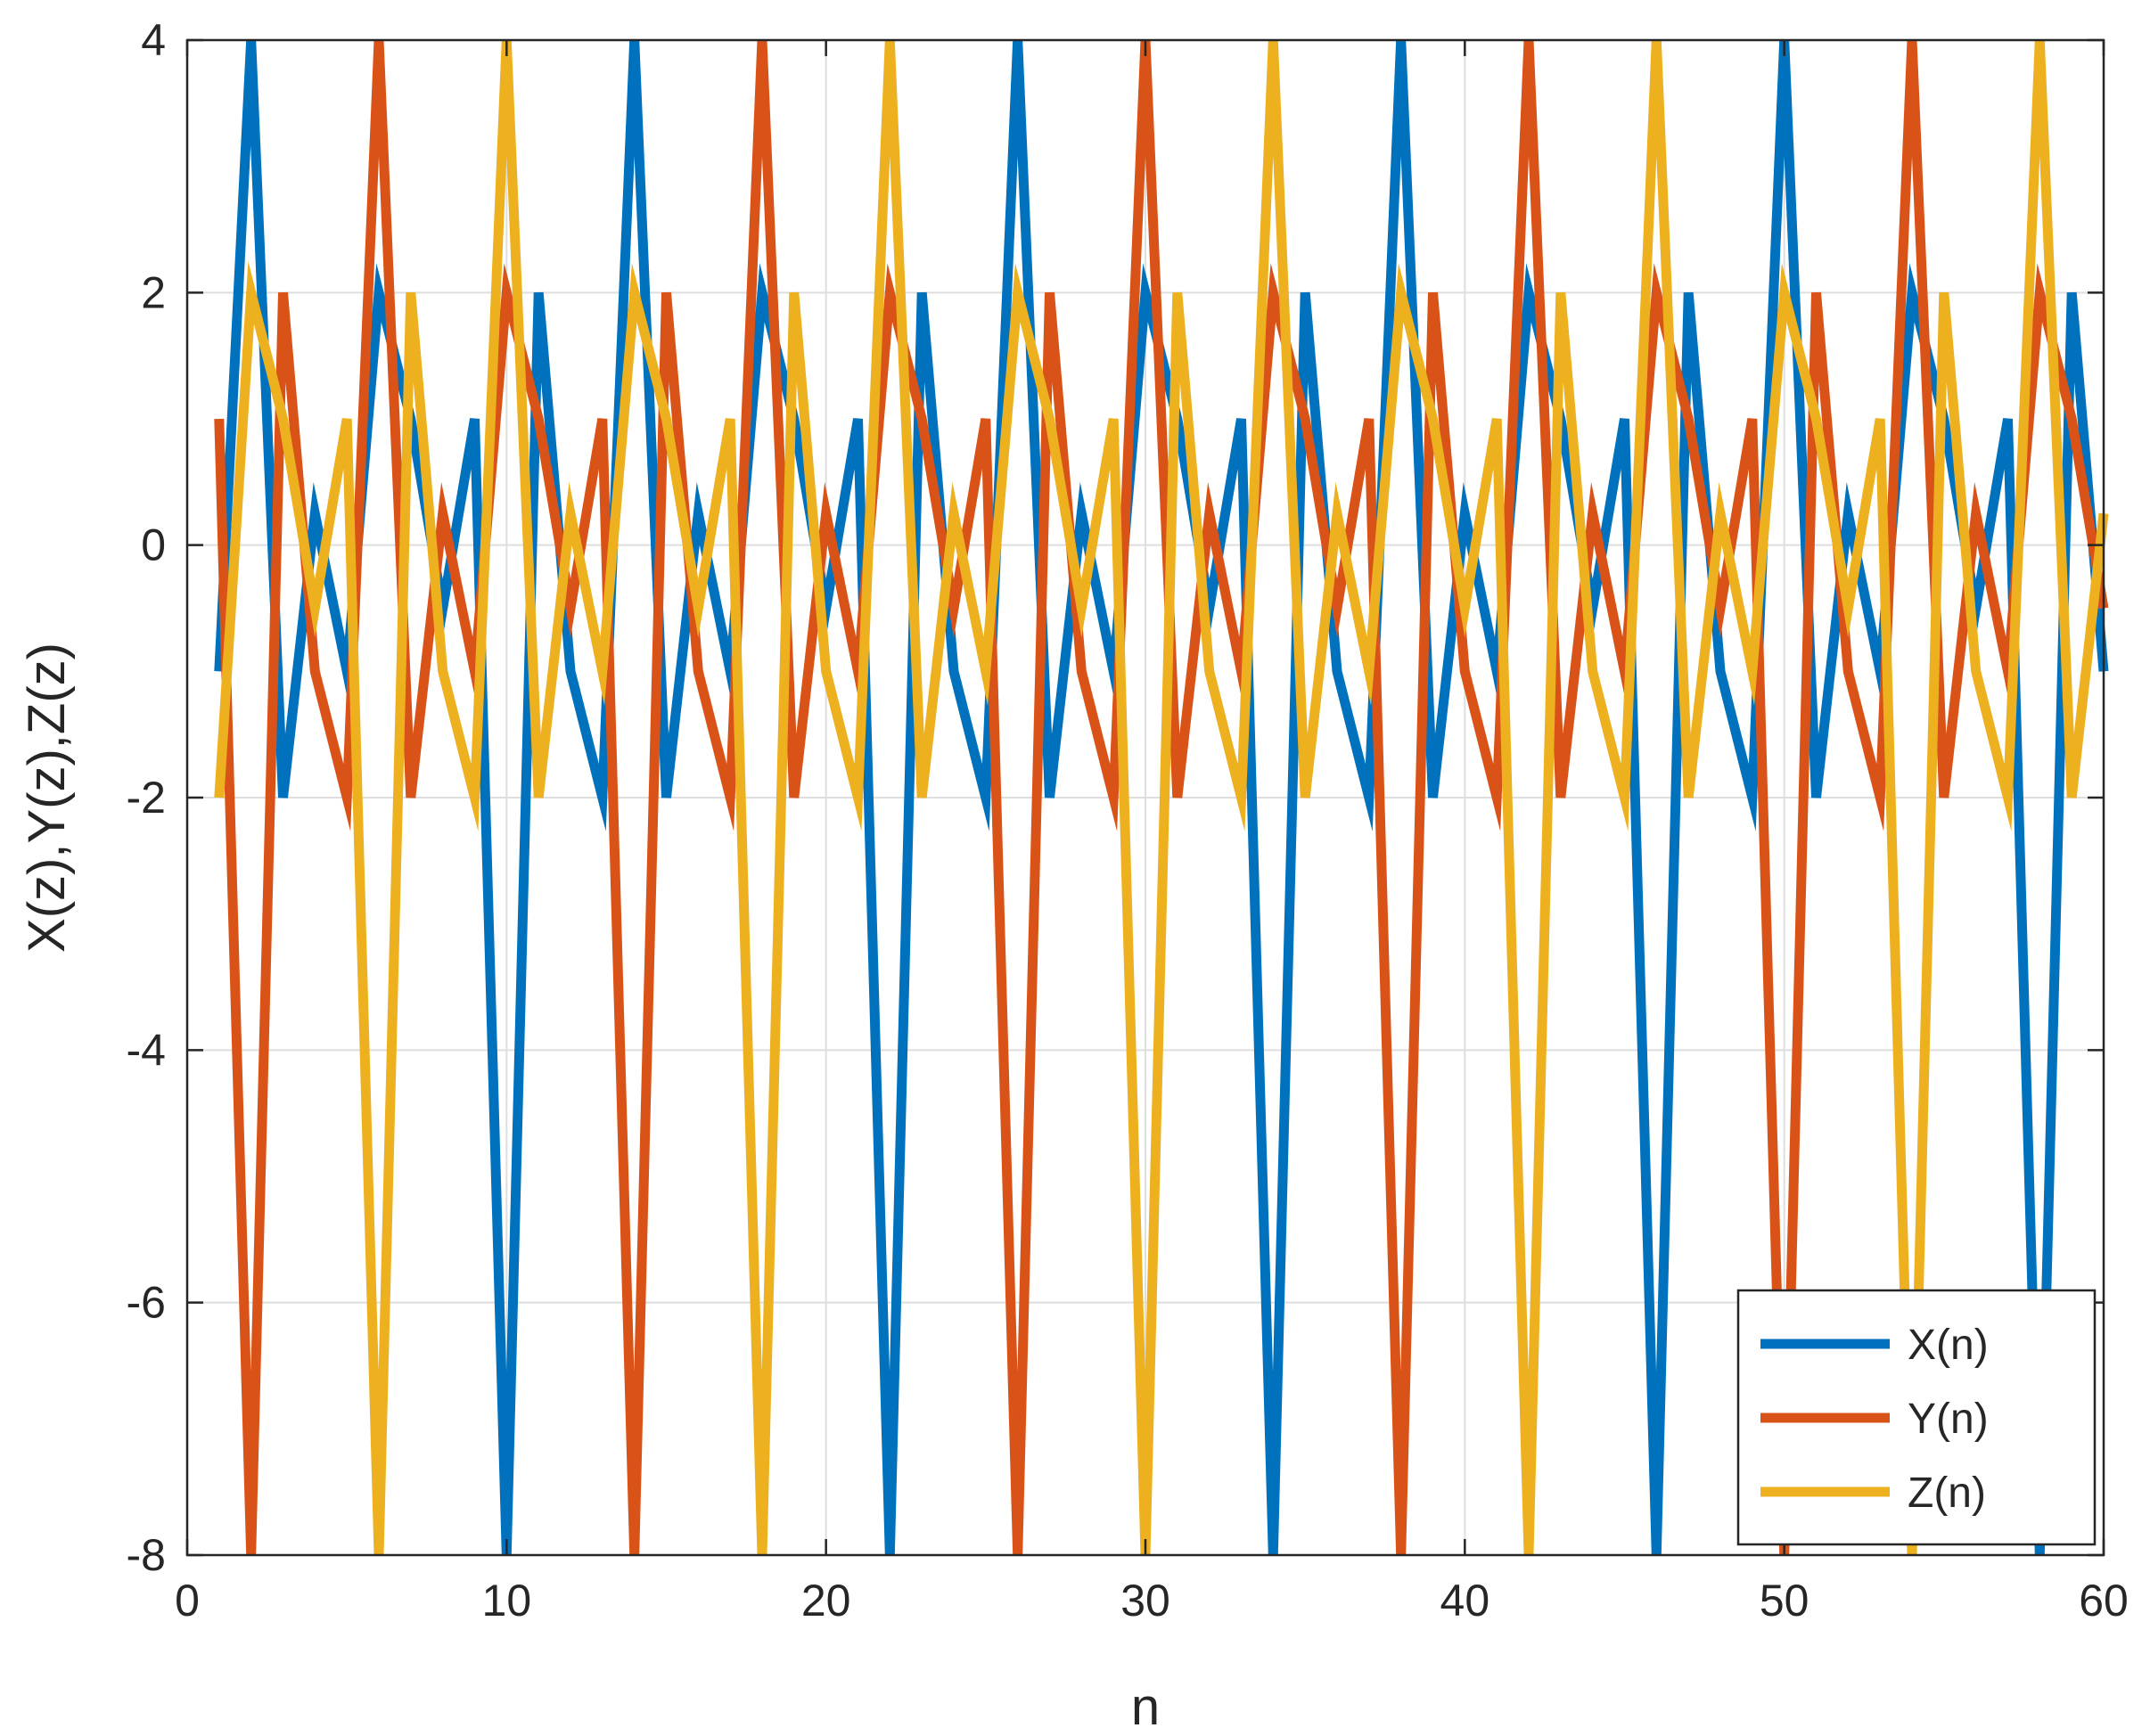  Describe the element at coordinates (153, 292) in the screenshot. I see `y-tick-label: 2` at that location.